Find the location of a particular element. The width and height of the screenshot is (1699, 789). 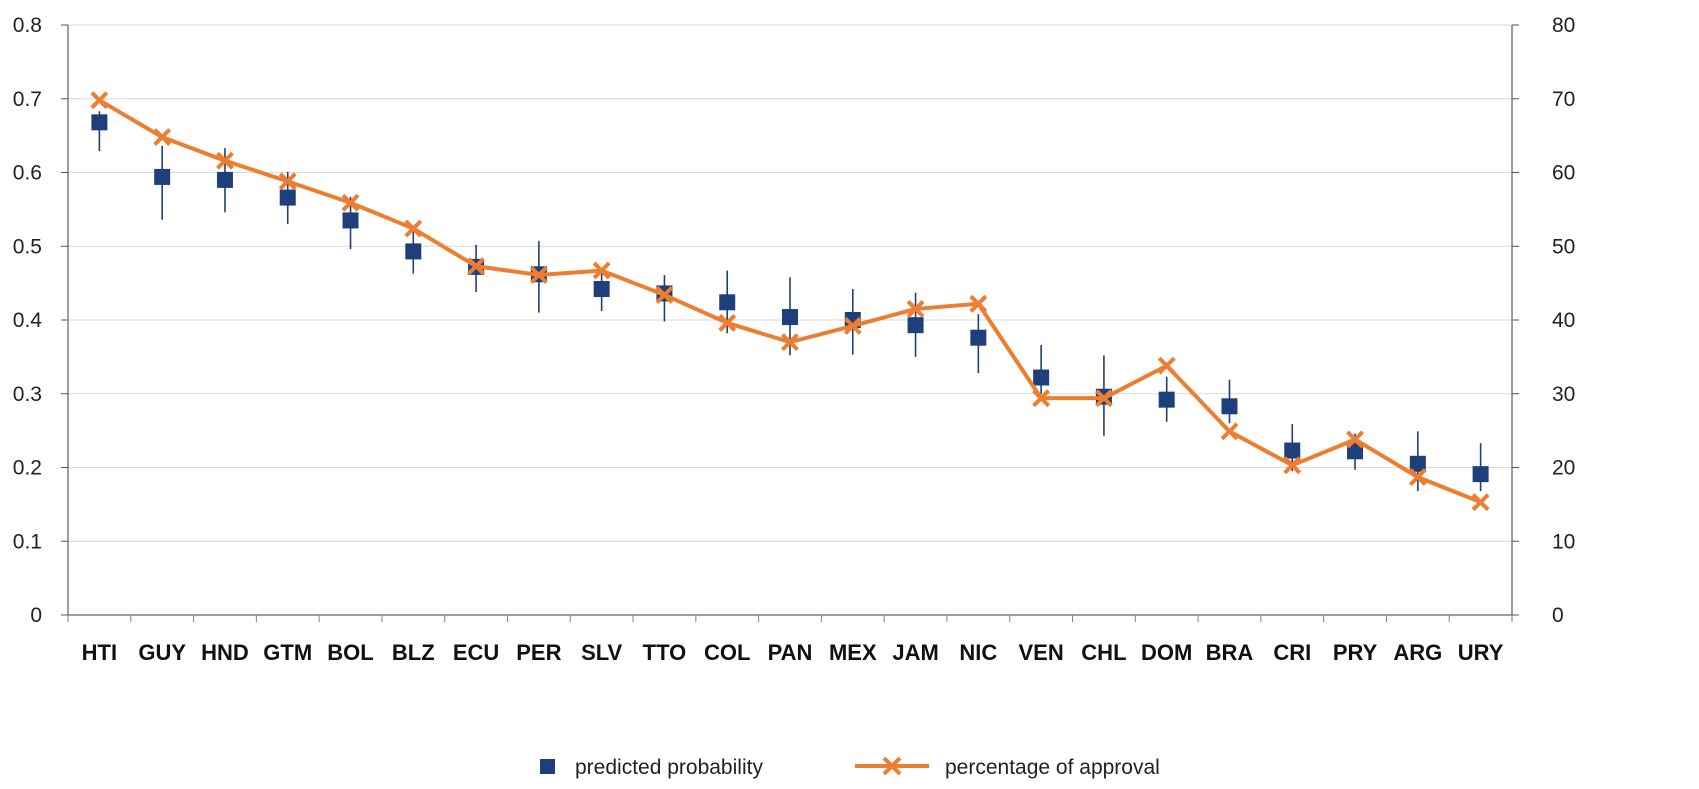

category-label: URY is located at coordinates (1481, 652).